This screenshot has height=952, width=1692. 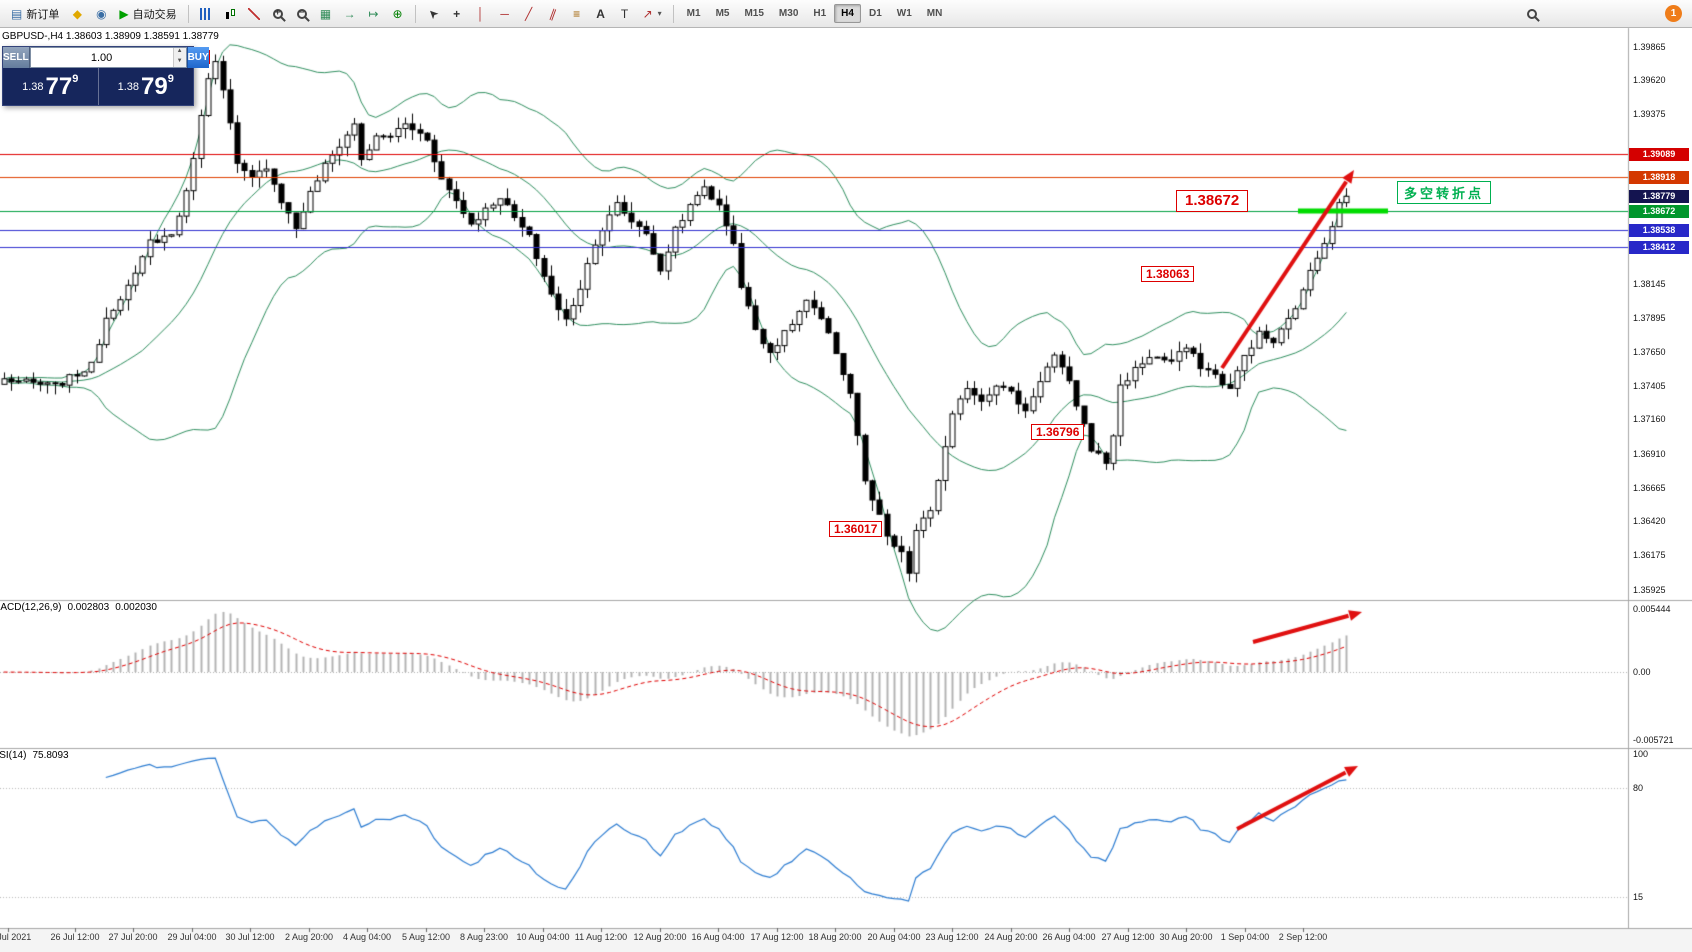 I want to click on line-chart-button, so click(x=254, y=14).